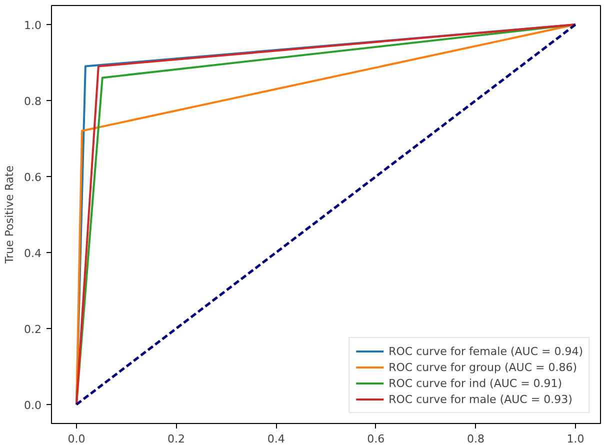  What do you see at coordinates (475, 438) in the screenshot?
I see `x-tick-label: 0.8` at bounding box center [475, 438].